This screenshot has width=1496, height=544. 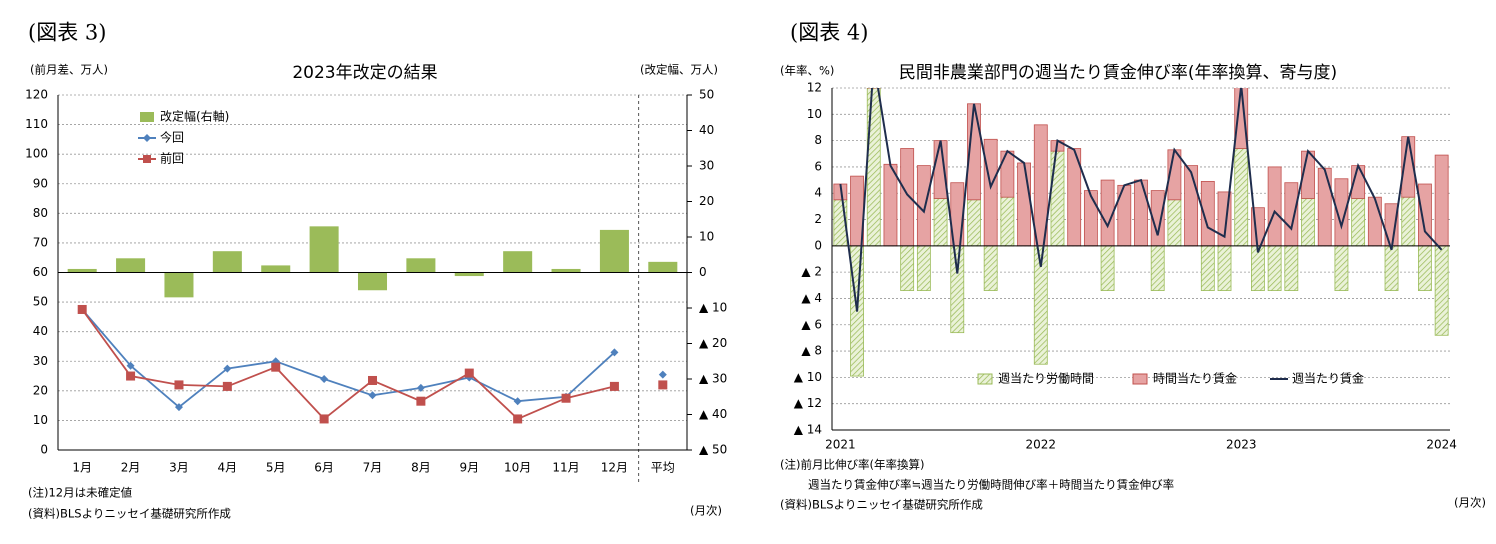 I want to click on y-tick-label: 8, so click(x=818, y=140).